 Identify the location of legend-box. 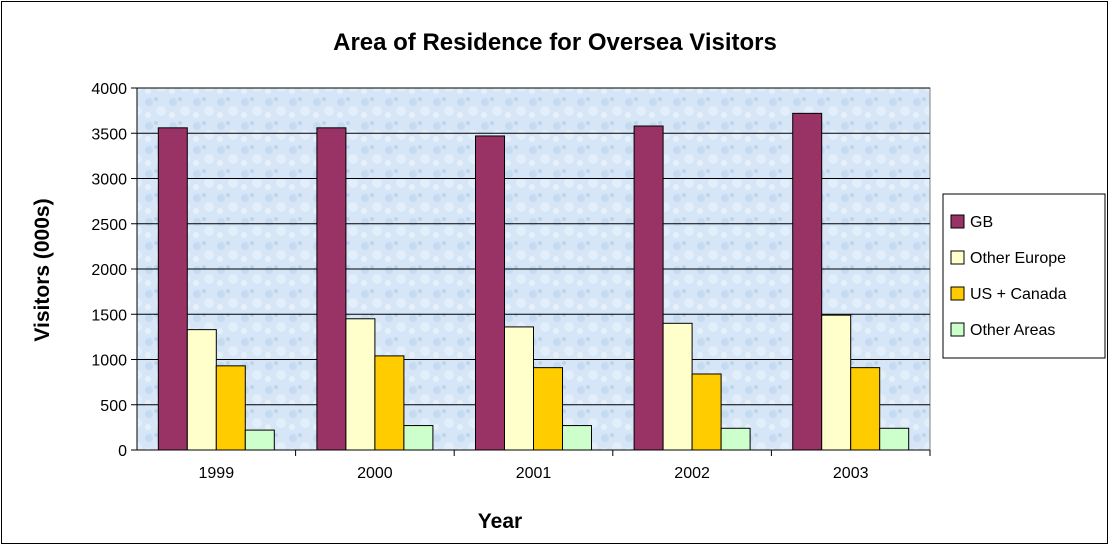
(1024, 276).